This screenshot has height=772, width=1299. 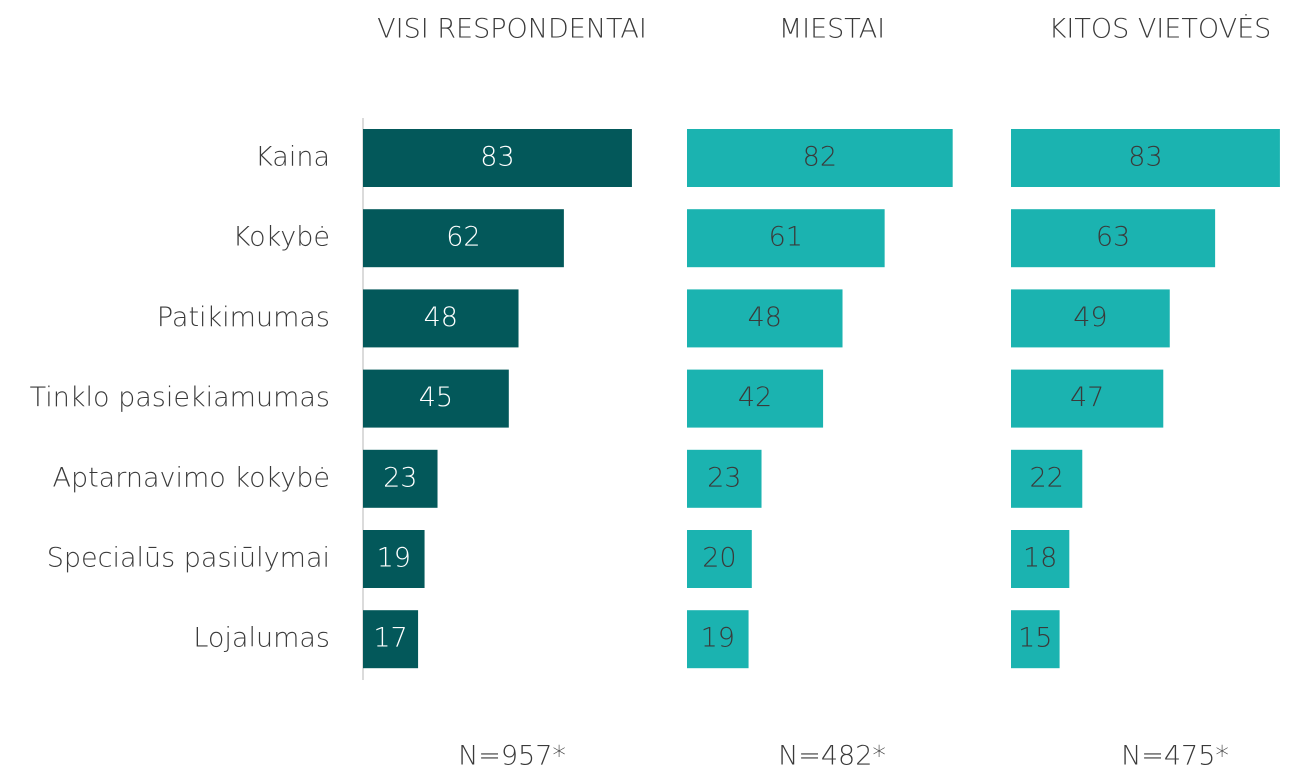 I want to click on category-label: Patikimumas, so click(x=243, y=317).